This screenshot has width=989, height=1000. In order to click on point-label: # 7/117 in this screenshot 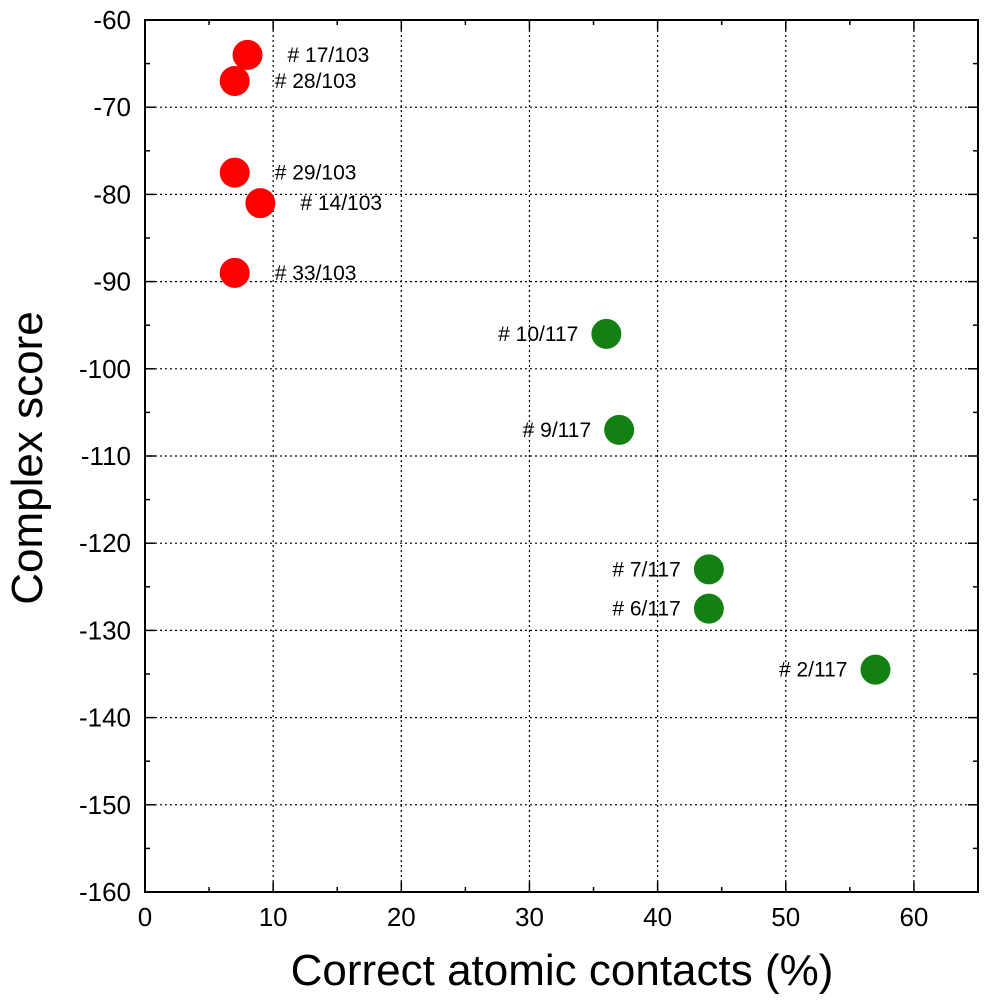, I will do `click(646, 569)`.